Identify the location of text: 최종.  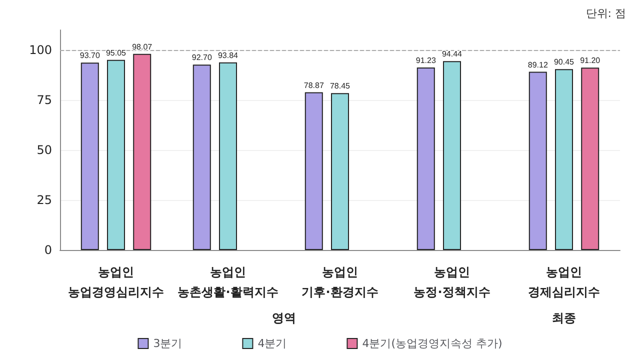
(564, 318).